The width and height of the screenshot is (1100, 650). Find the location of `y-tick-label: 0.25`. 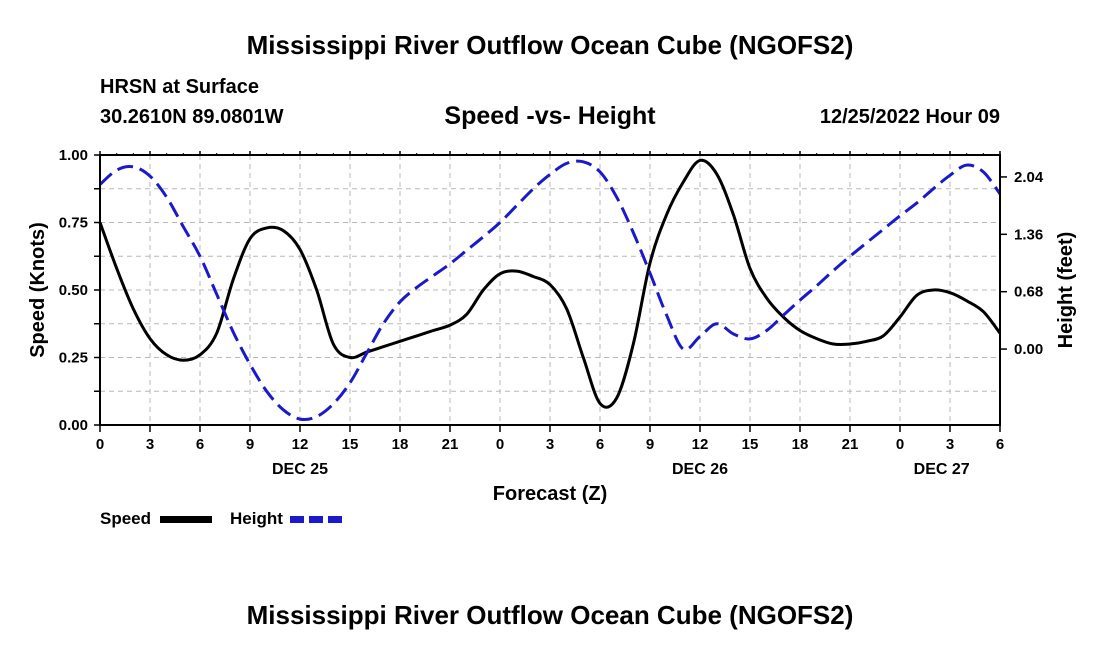

y-tick-label: 0.25 is located at coordinates (73, 358).